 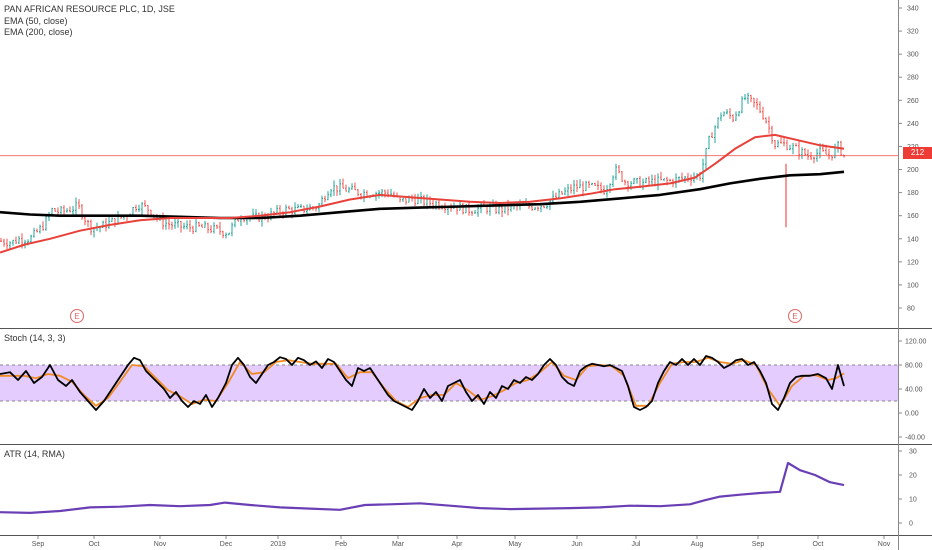 I want to click on price-tick-label: 160, so click(x=913, y=216).